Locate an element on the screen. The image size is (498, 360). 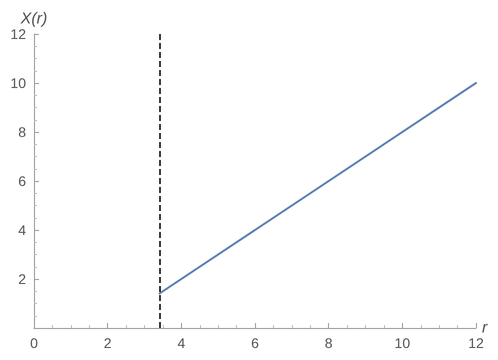
x-tick-label: 10 is located at coordinates (402, 343).